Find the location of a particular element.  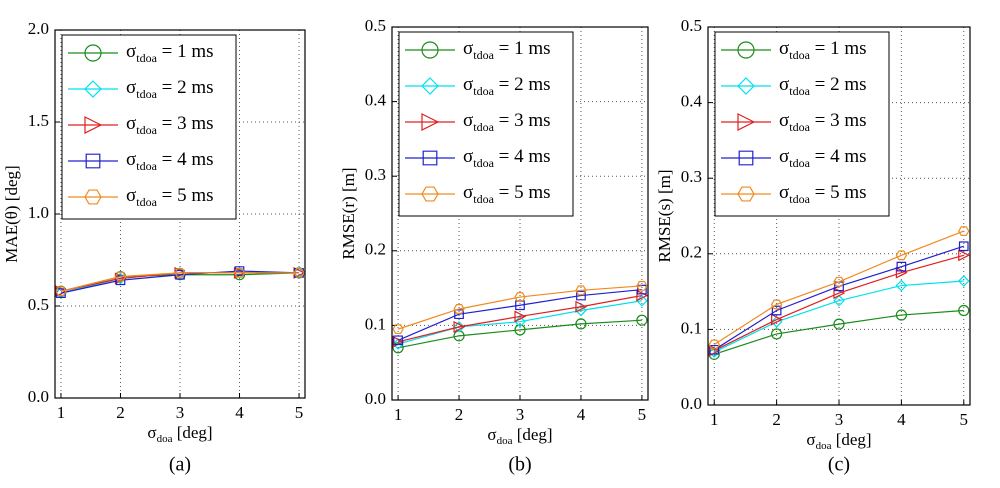

legend-label: σtdoa = 3 ms is located at coordinates (823, 121).